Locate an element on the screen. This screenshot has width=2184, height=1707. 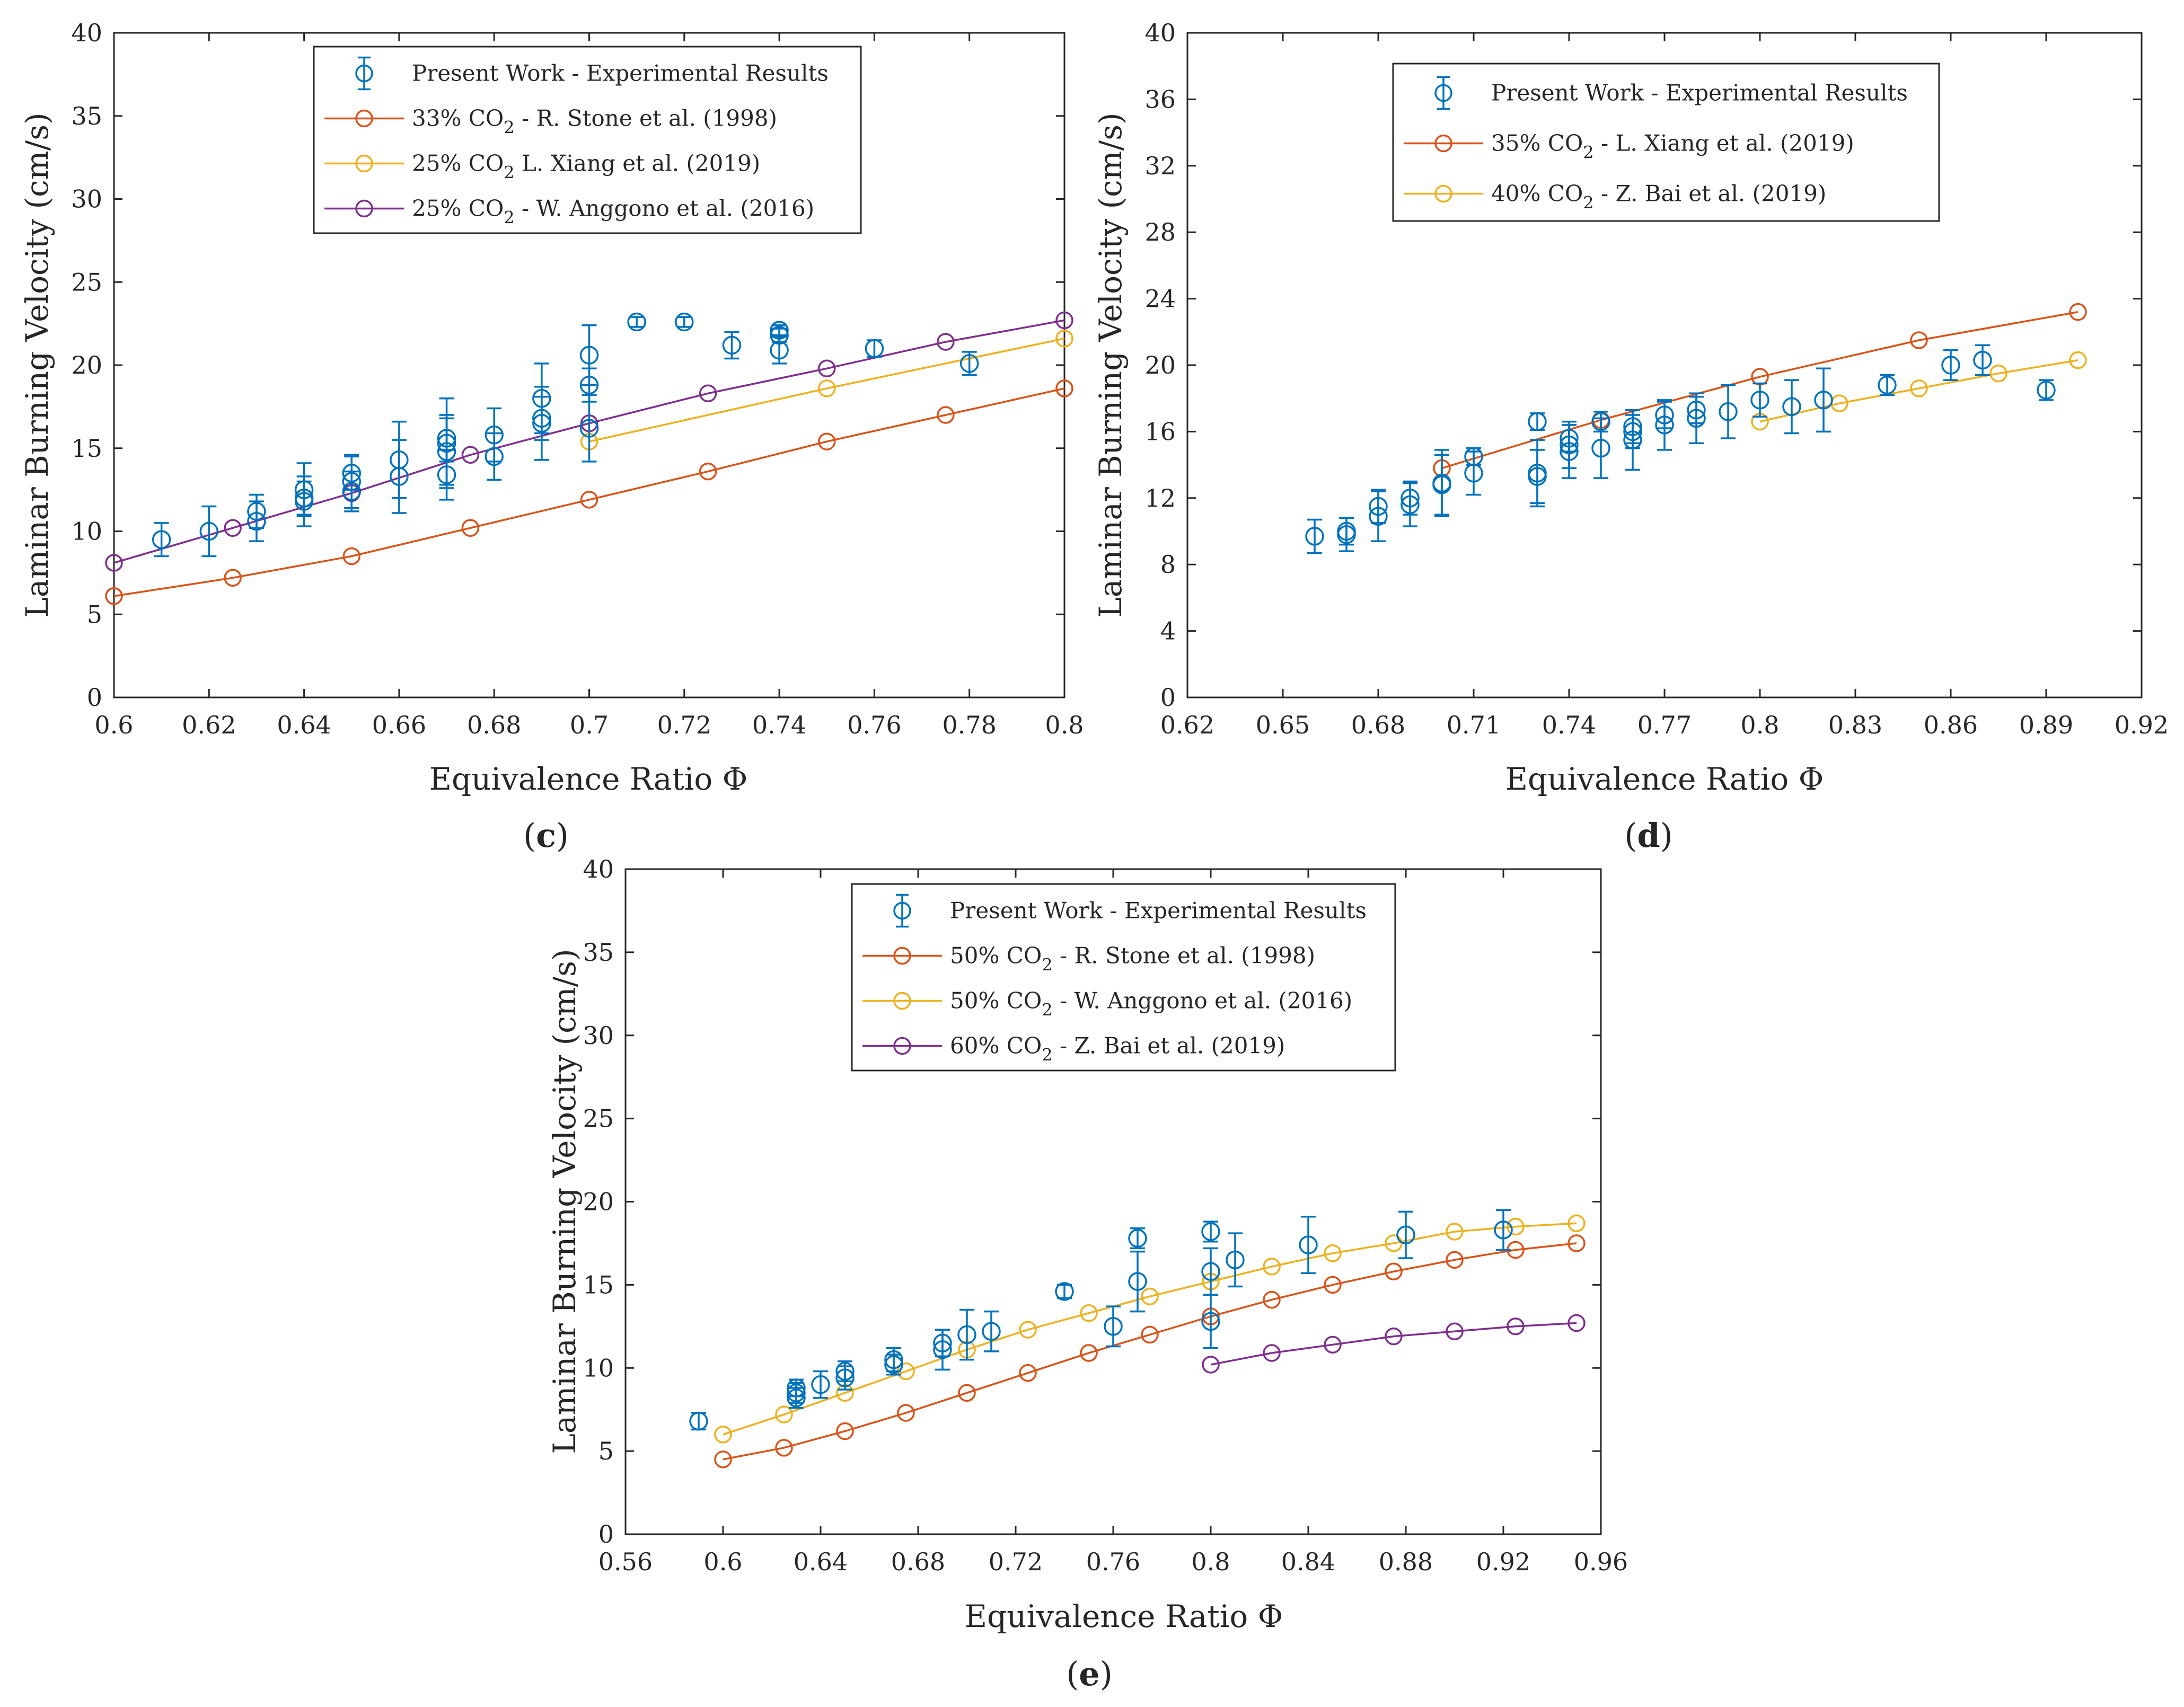
chart-2-legend-box is located at coordinates (1123, 977).